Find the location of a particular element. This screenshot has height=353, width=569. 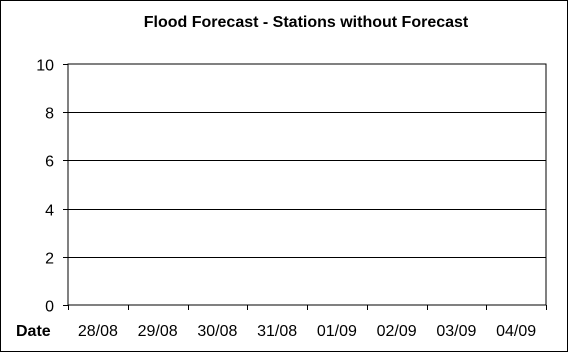

y-tick-label: 8 is located at coordinates (49, 114).